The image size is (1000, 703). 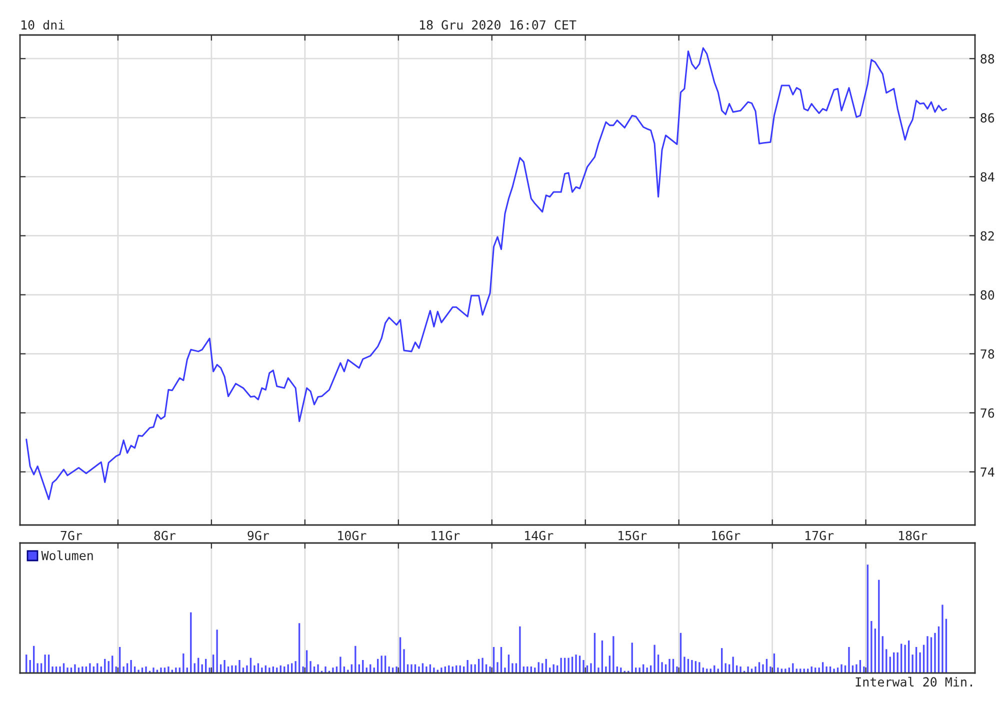 I want to click on chart-title: 10 dni, so click(x=43, y=25).